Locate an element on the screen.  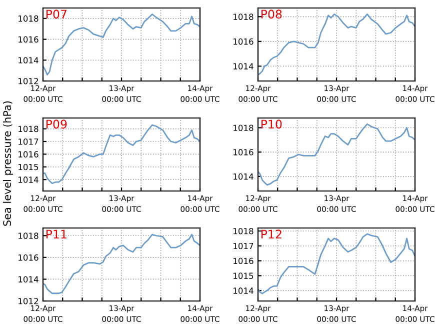
chart-title: P09 is located at coordinates (56, 124).